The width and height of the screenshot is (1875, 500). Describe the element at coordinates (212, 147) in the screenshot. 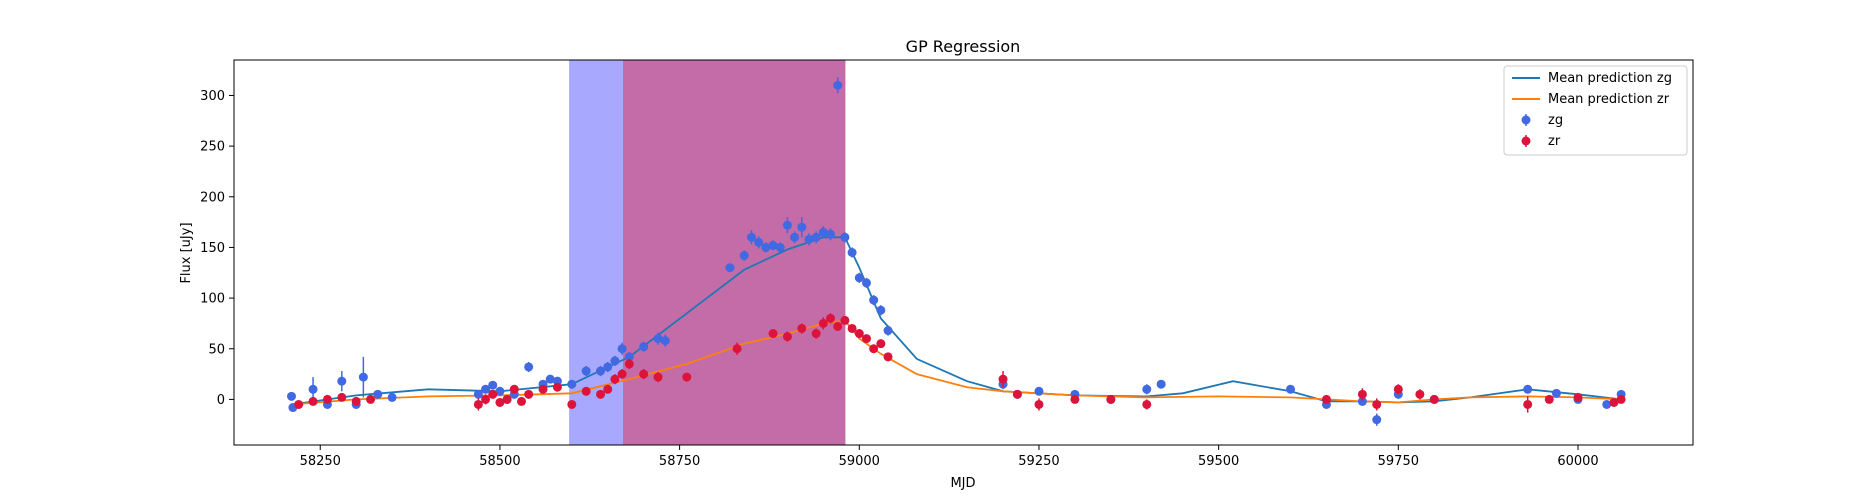

I see `y-tick-label-5: 250` at that location.